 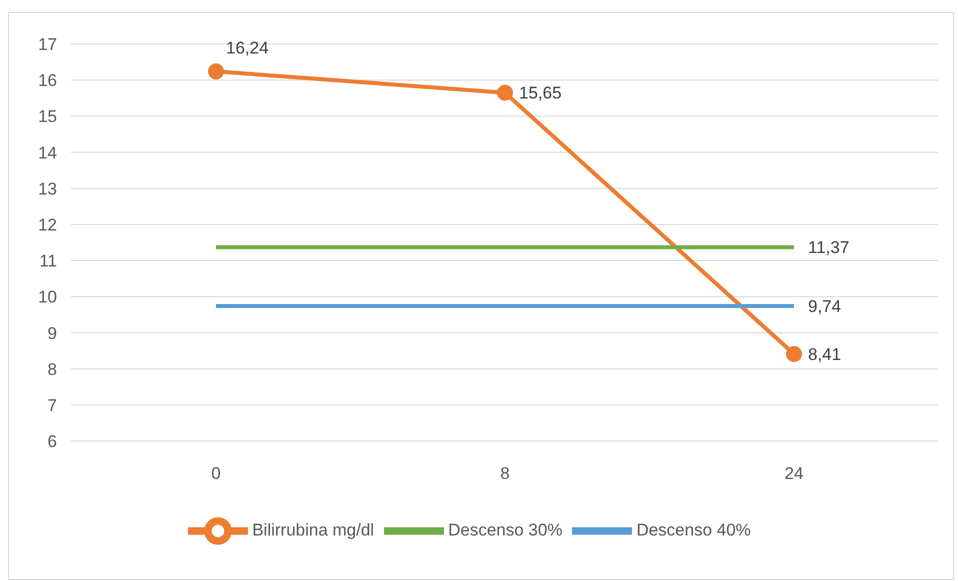 What do you see at coordinates (47, 152) in the screenshot?
I see `y-tick-label: 14` at bounding box center [47, 152].